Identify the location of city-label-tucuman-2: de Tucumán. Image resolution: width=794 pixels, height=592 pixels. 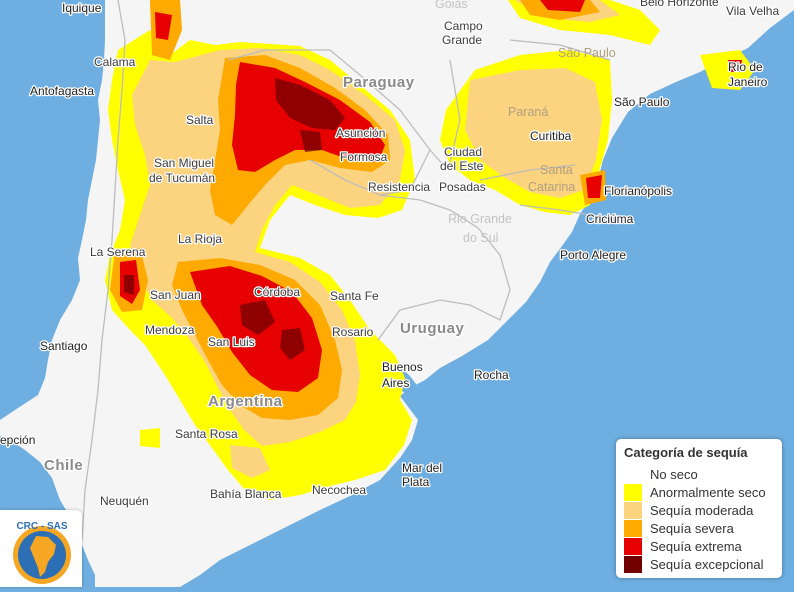
(182, 178).